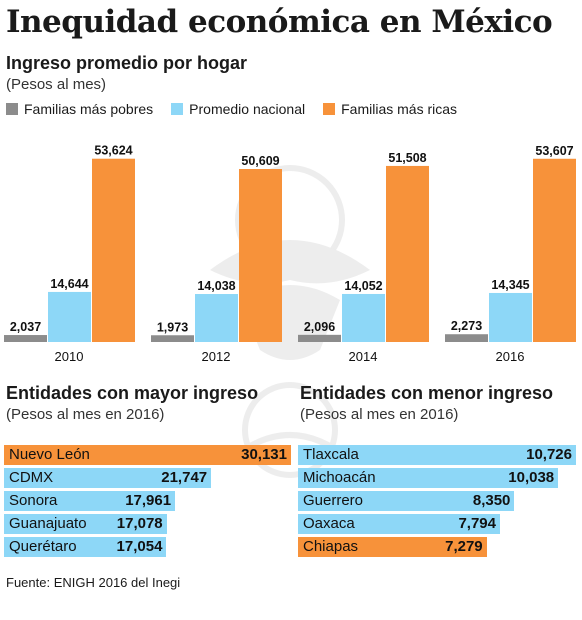 Image resolution: width=582 pixels, height=620 pixels. Describe the element at coordinates (25, 327) in the screenshot. I see `bar-label-2010-s0: 2,037` at that location.